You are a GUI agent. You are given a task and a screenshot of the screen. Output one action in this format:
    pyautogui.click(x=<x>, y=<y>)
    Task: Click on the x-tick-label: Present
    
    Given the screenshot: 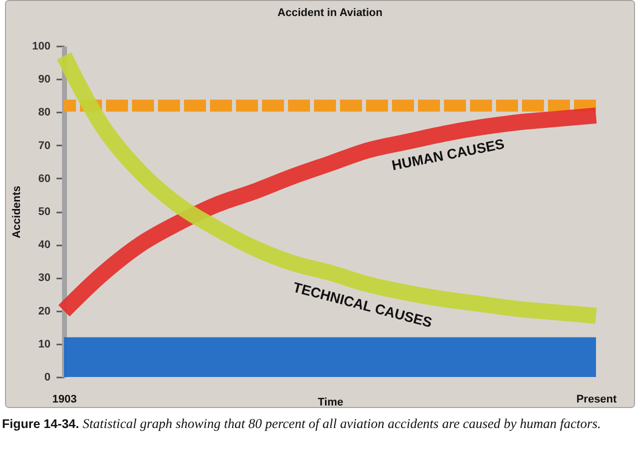 What is the action you would take?
    pyautogui.click(x=597, y=400)
    